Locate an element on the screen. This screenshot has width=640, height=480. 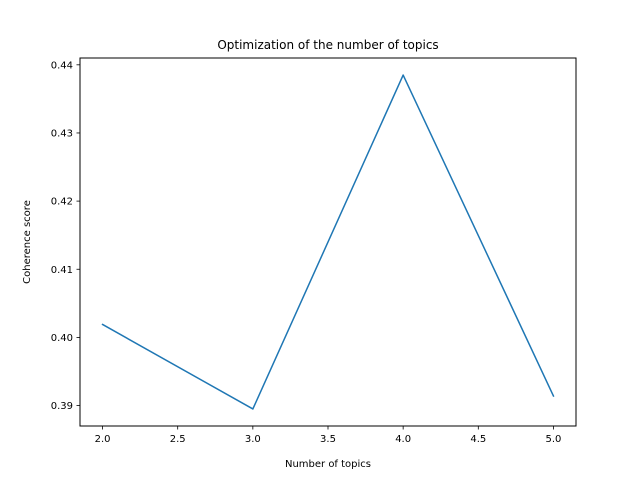
y-tick-label: 0.41 is located at coordinates (62, 270).